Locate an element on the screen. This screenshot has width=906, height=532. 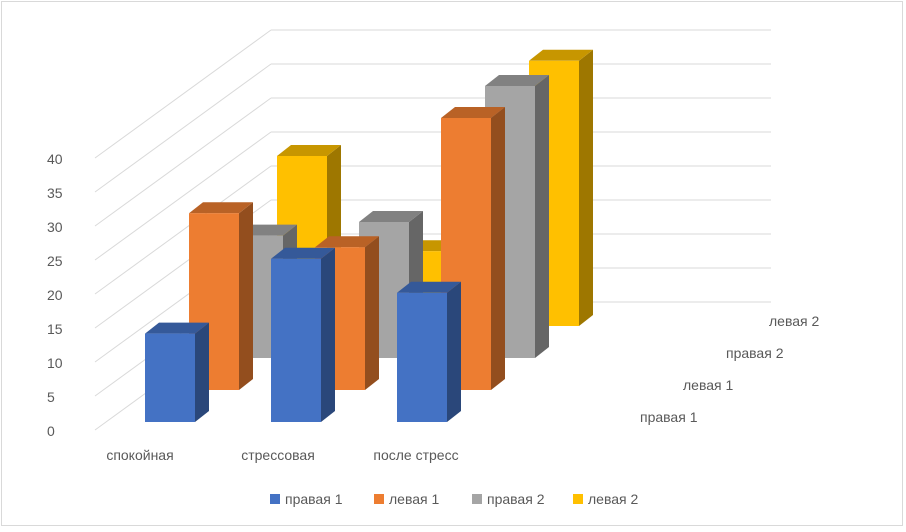
y-tick-label: 30 is located at coordinates (55, 227).